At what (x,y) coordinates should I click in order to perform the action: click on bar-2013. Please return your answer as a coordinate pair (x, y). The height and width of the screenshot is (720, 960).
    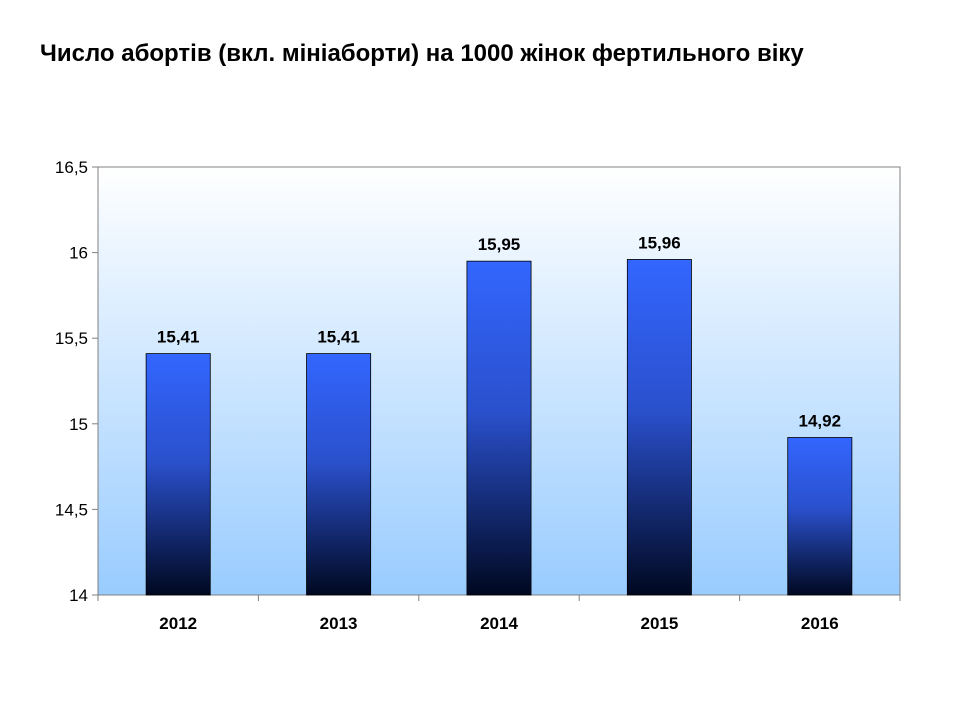
    Looking at the image, I should click on (339, 474).